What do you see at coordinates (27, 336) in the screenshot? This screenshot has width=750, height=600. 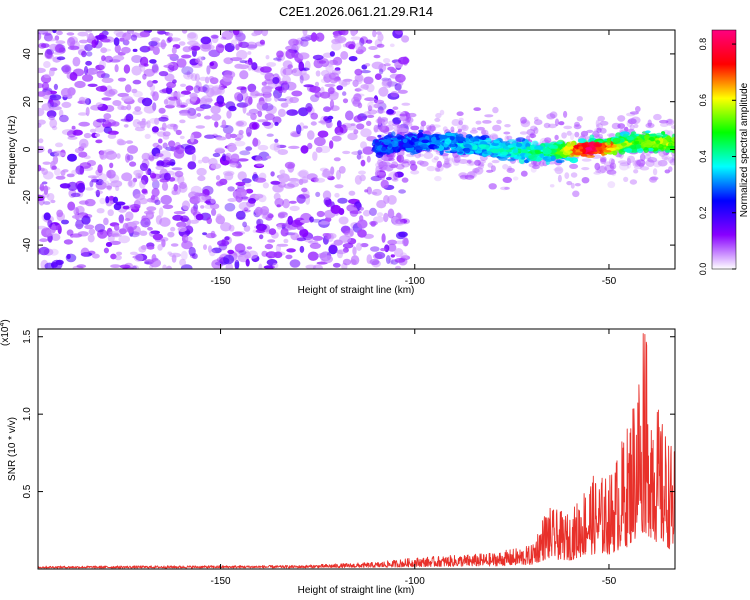 I see `snr-y-tick-label: 1.5` at bounding box center [27, 336].